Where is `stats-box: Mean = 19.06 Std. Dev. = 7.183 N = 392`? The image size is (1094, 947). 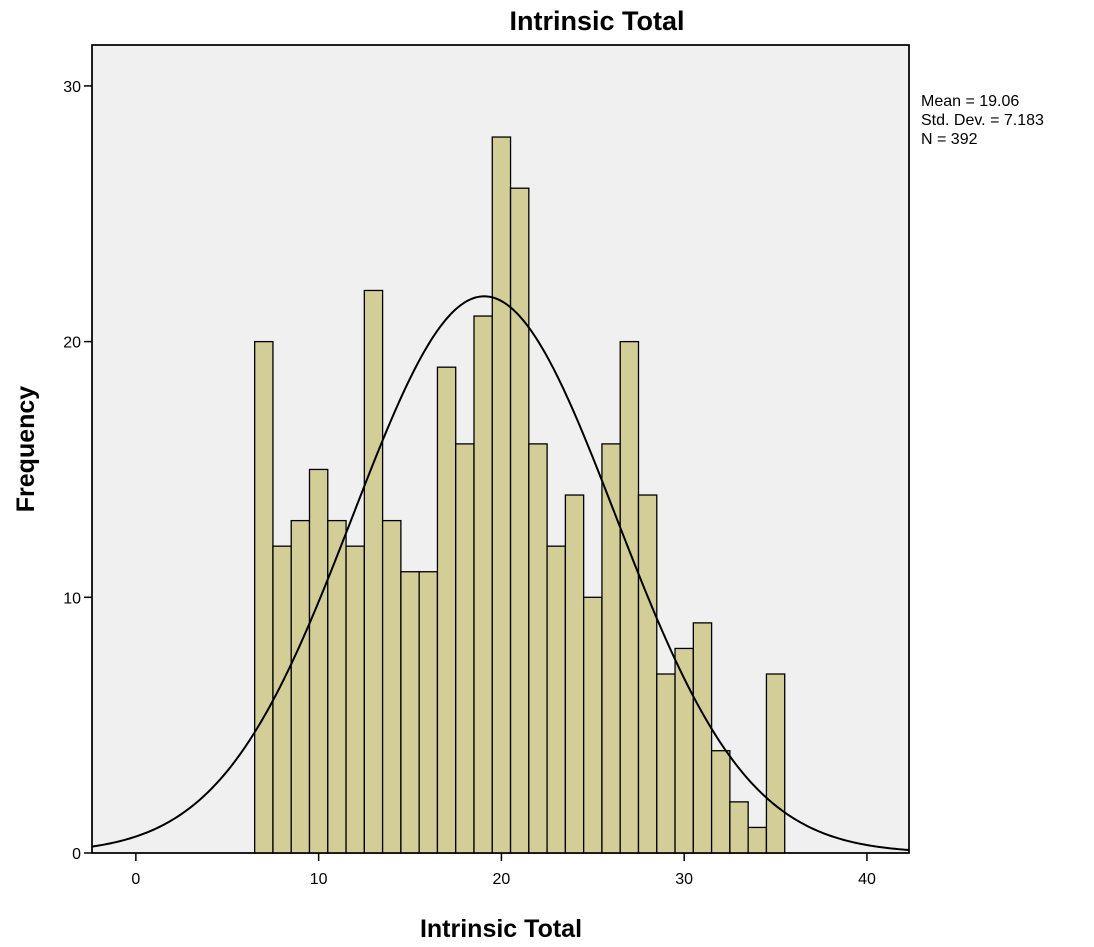
stats-box: Mean = 19.06 Std. Dev. = 7.183 N = 392 is located at coordinates (982, 120).